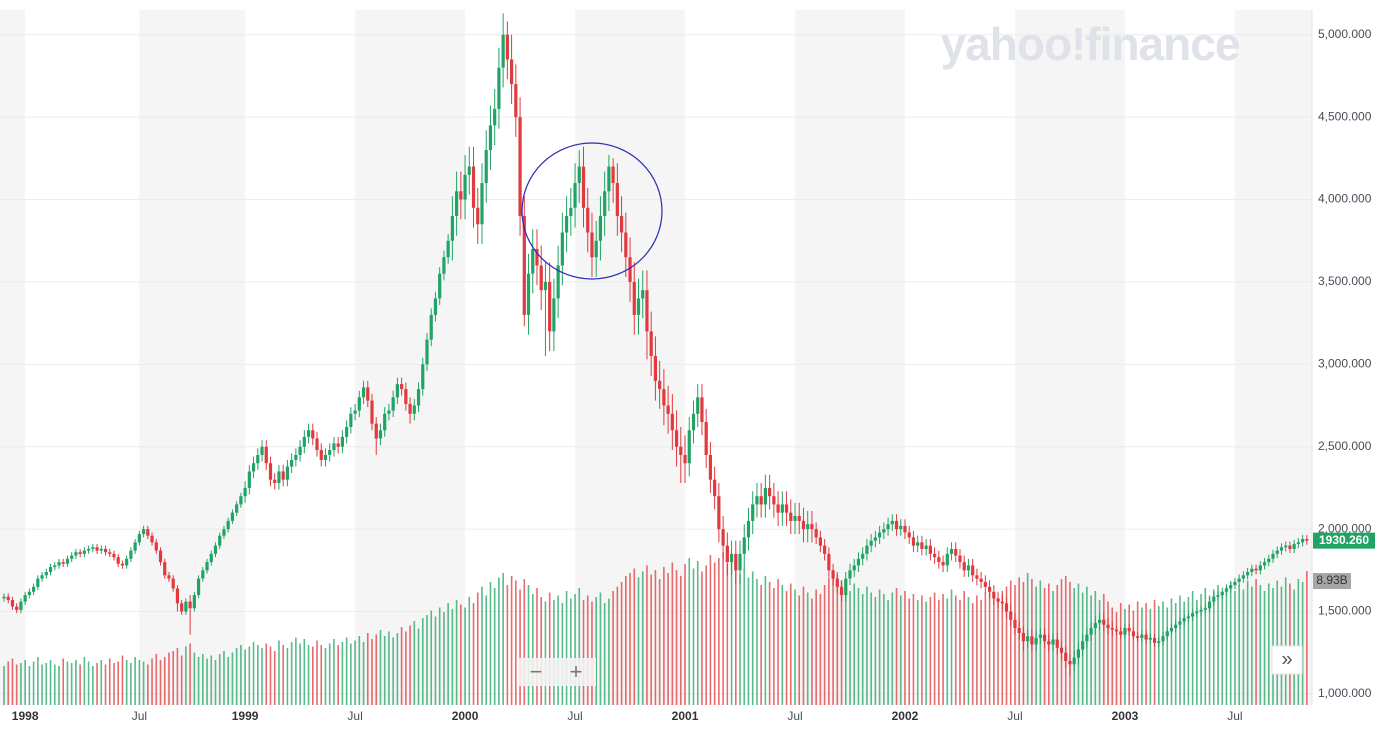  I want to click on x-tick-label: 2000, so click(465, 716).